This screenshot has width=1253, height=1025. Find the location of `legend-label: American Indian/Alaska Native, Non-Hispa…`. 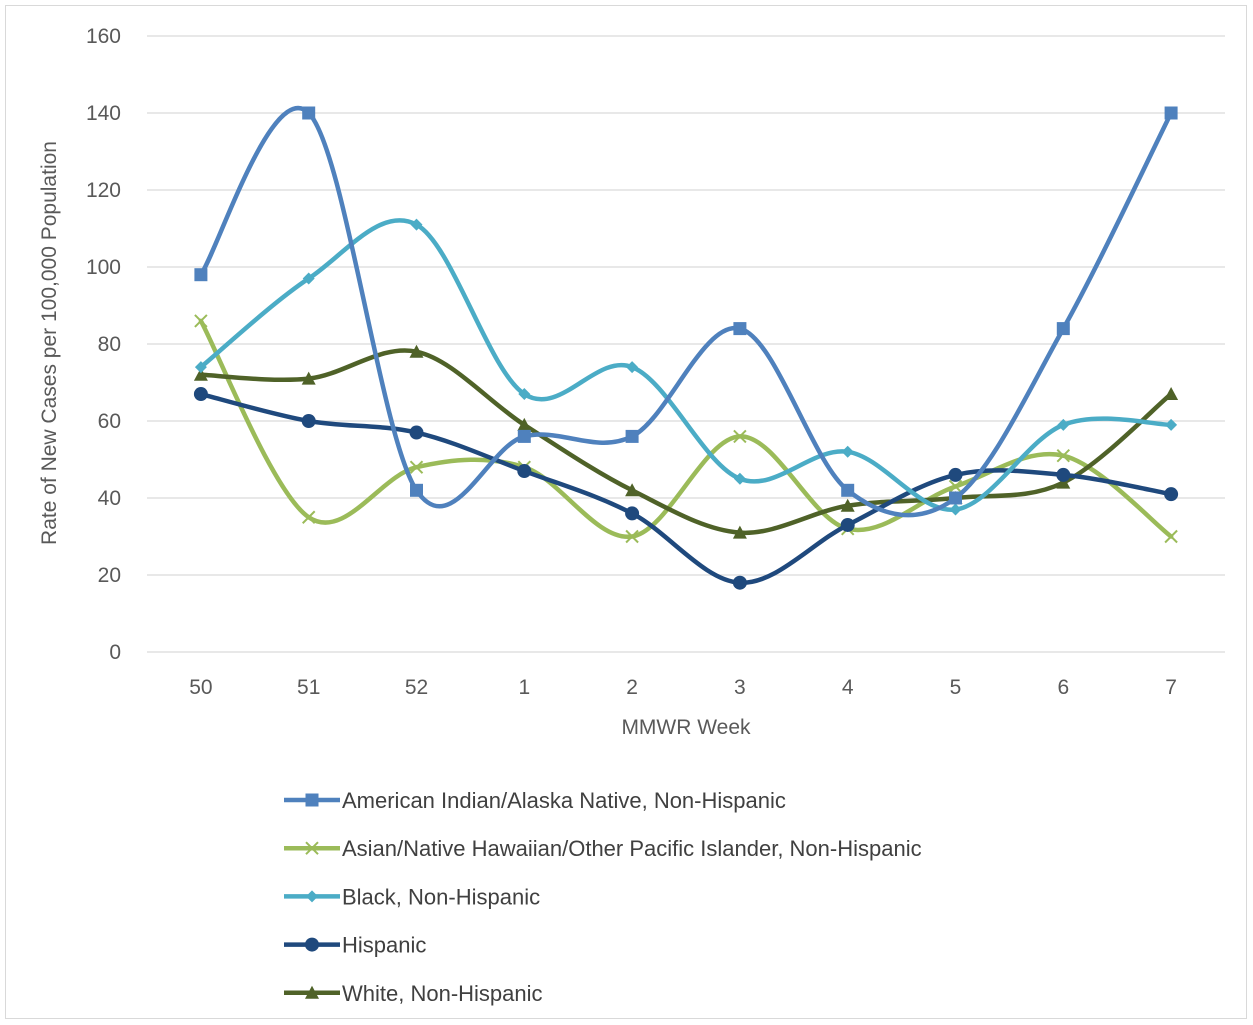

legend-label: American Indian/Alaska Native, Non-Hispa… is located at coordinates (564, 800).